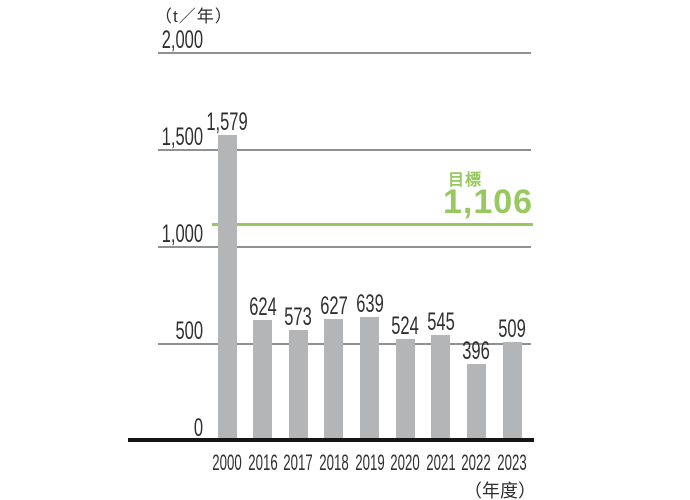 This screenshot has width=690, height=500. Describe the element at coordinates (227, 121) in the screenshot. I see `value-label-2000: 1,579` at that location.